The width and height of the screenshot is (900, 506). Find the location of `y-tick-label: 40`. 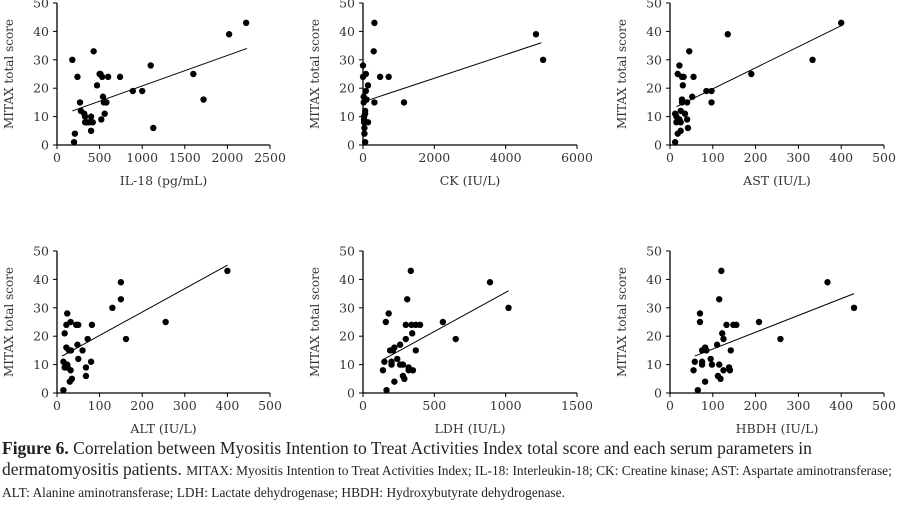

y-tick-label: 40 is located at coordinates (41, 31).